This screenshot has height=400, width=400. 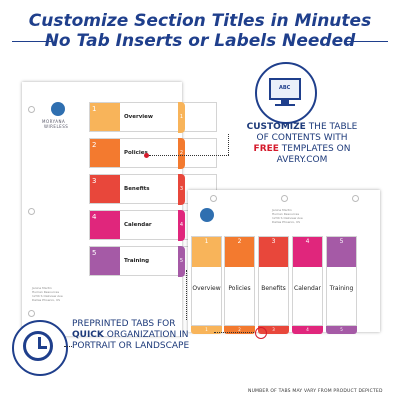 What do you see at coordinates (54, 121) in the screenshot?
I see `logo-text-1: MORYANA` at bounding box center [54, 121].